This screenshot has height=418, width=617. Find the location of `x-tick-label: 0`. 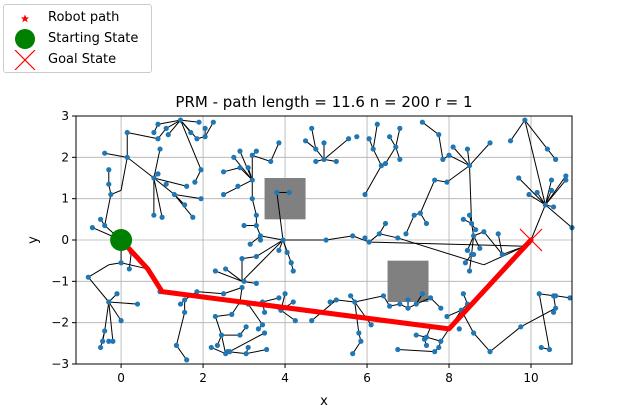

x-tick-label: 0 is located at coordinates (121, 378).